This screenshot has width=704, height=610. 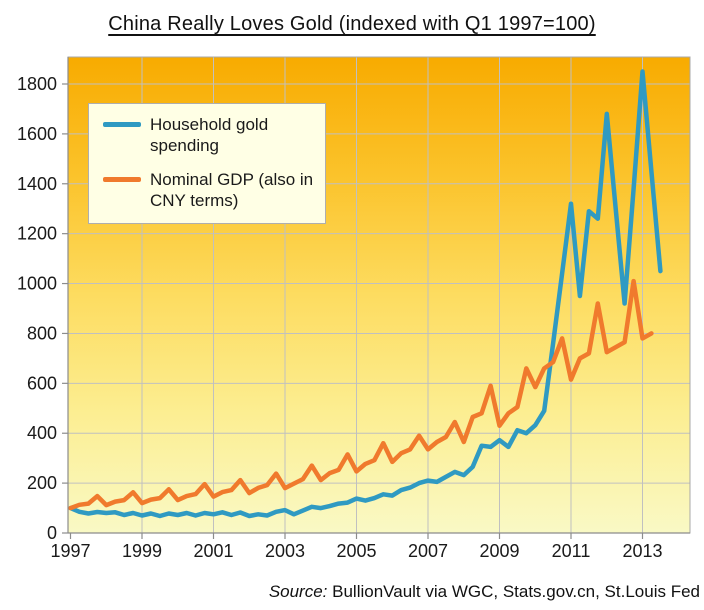 What do you see at coordinates (122, 124) in the screenshot?
I see `household-gold-line-swatch` at bounding box center [122, 124].